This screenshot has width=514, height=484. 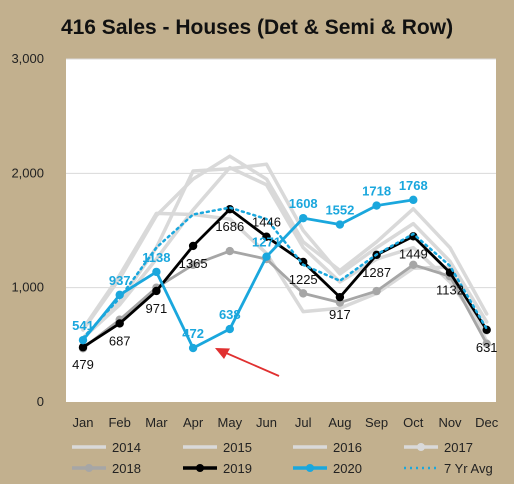 What do you see at coordinates (413, 422) in the screenshot?
I see `x-tick-label: Oct` at bounding box center [413, 422].